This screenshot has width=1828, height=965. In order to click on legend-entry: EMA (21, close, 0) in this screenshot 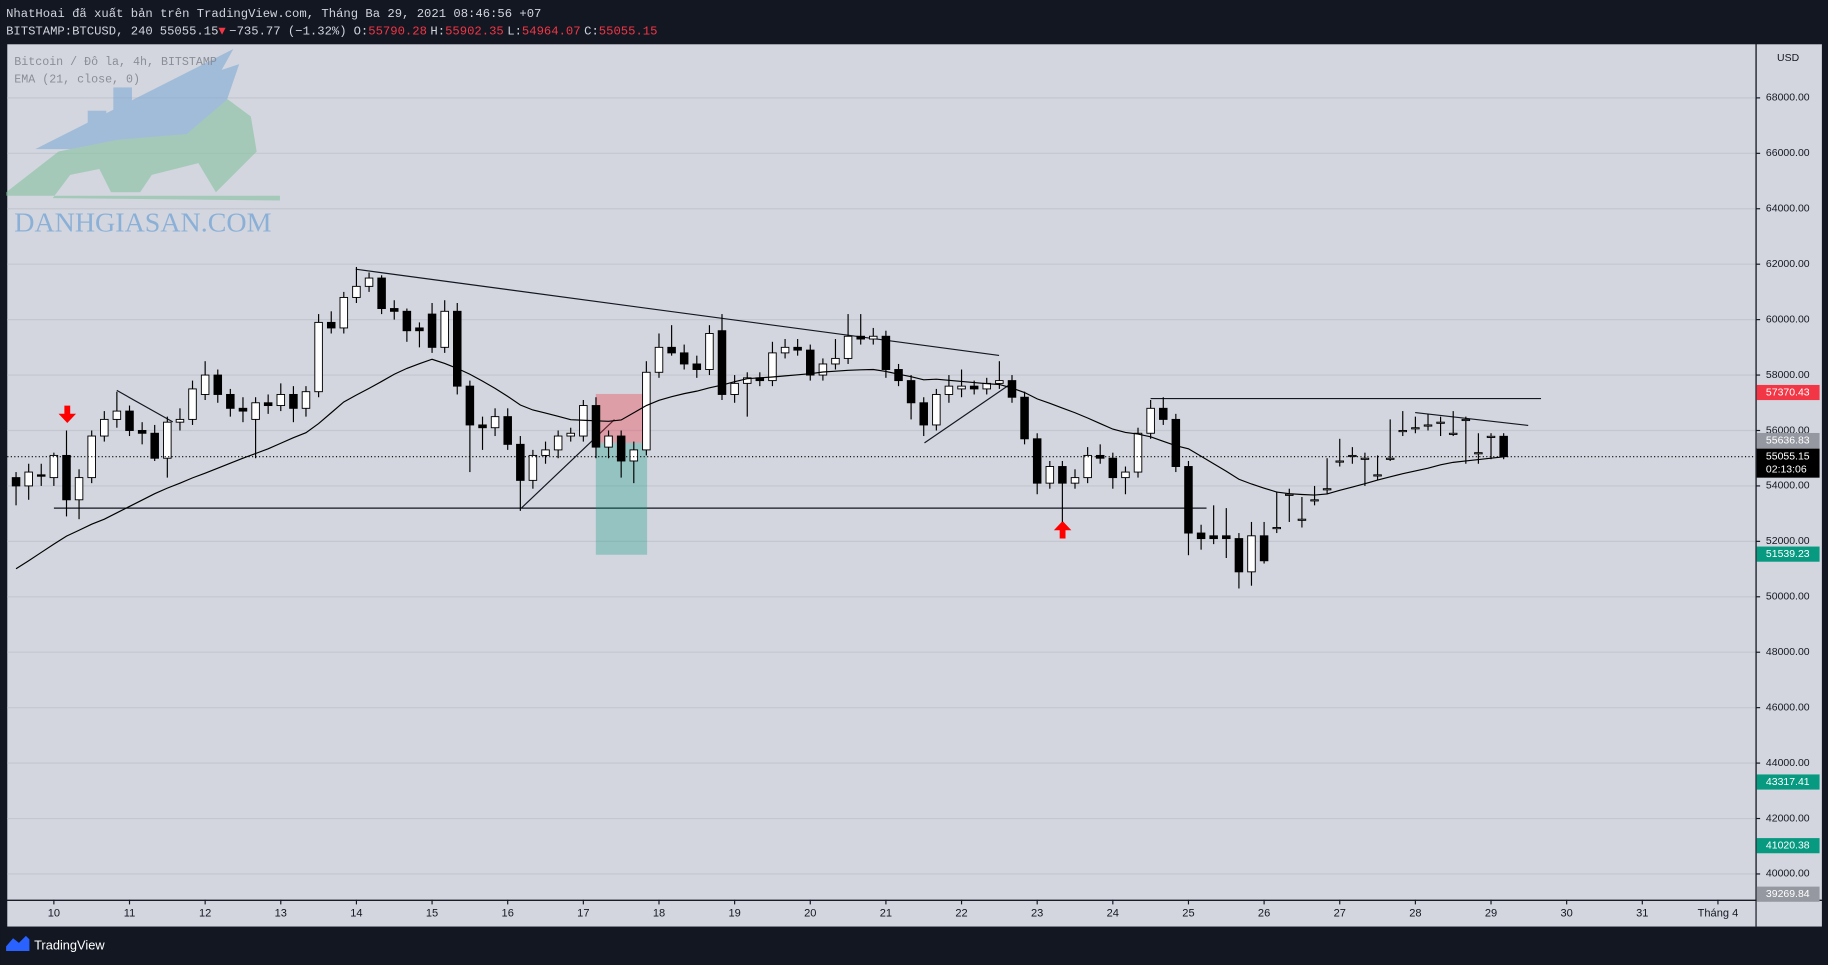, I will do `click(77, 79)`.